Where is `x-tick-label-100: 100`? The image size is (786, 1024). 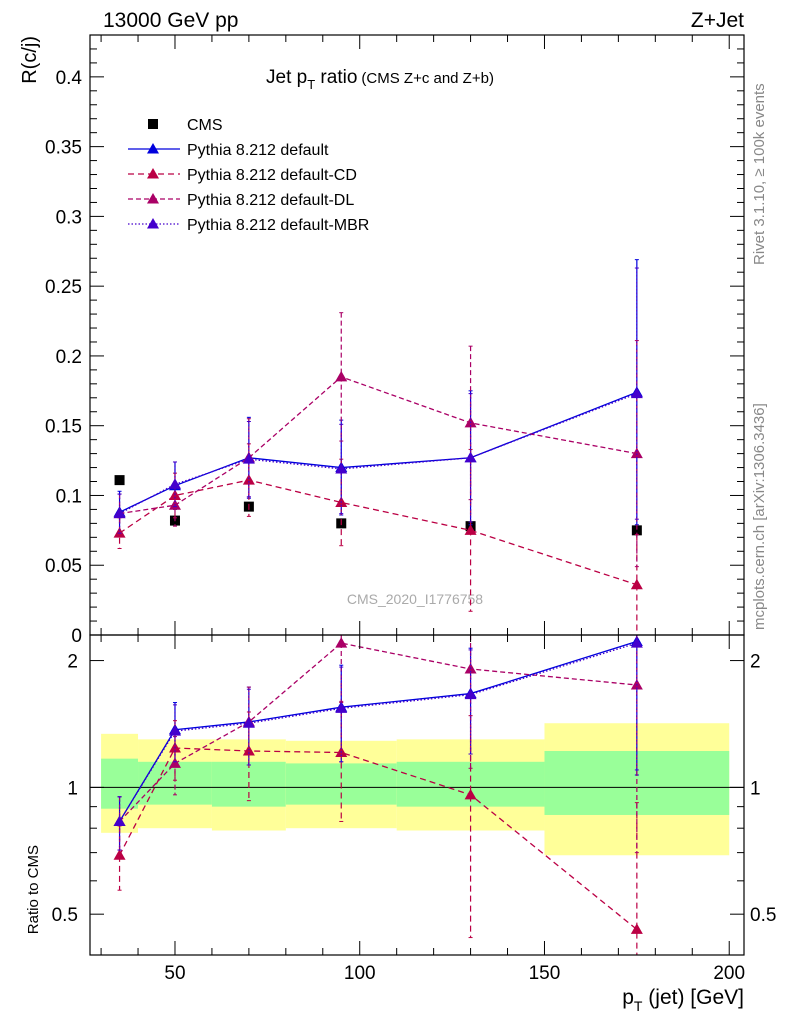
x-tick-label-100: 100 is located at coordinates (360, 973).